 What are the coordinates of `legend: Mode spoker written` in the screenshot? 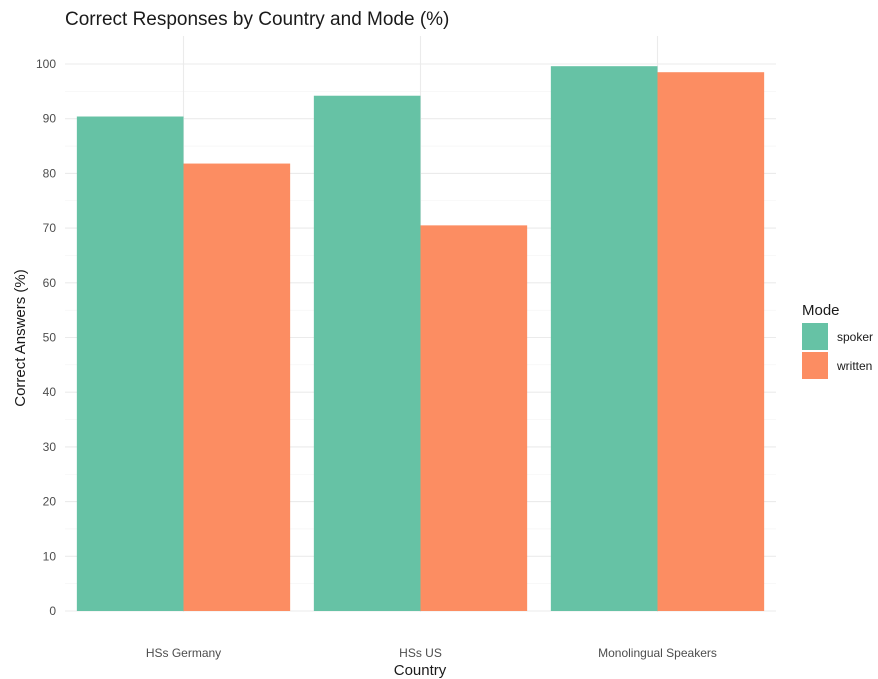 It's located at (837, 340).